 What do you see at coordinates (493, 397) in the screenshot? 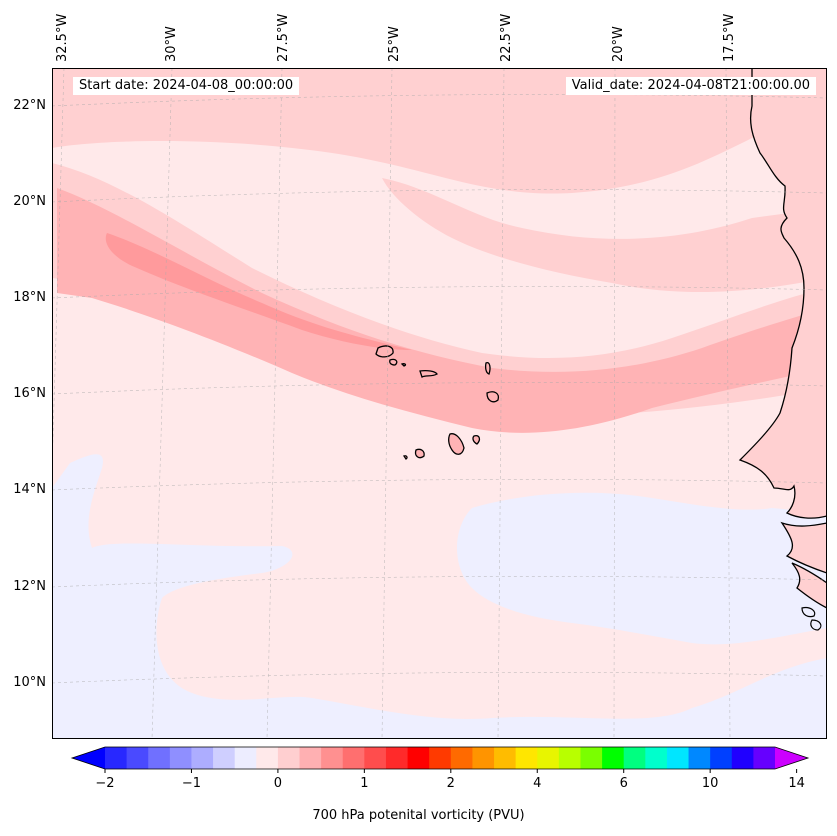
I see `boa-vista-island` at bounding box center [493, 397].